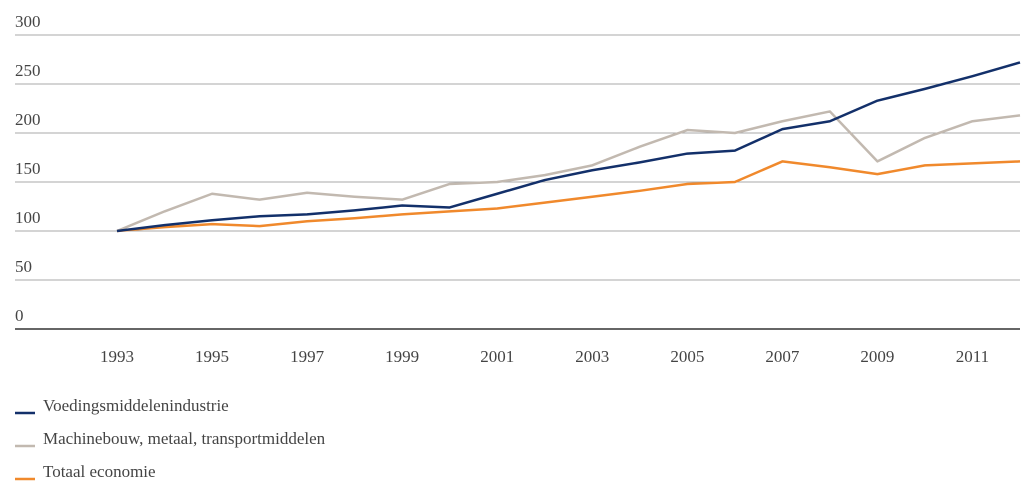  Describe the element at coordinates (136, 405) in the screenshot. I see `legend-label: Voedingsmiddelenindustrie` at that location.